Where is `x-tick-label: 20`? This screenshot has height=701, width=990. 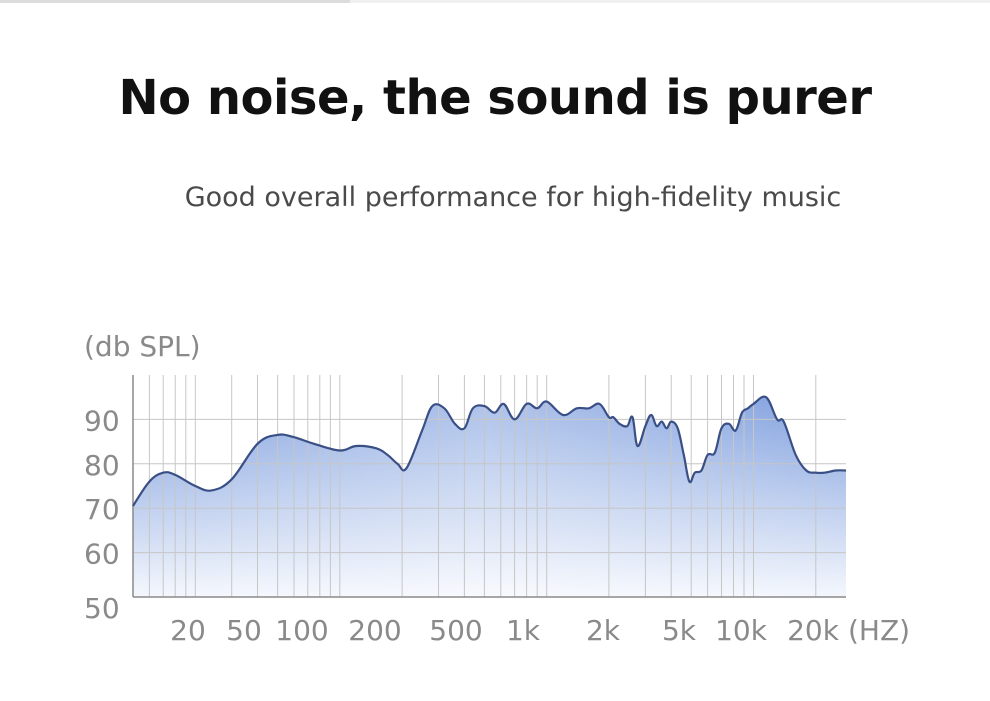 x-tick-label: 20 is located at coordinates (188, 630).